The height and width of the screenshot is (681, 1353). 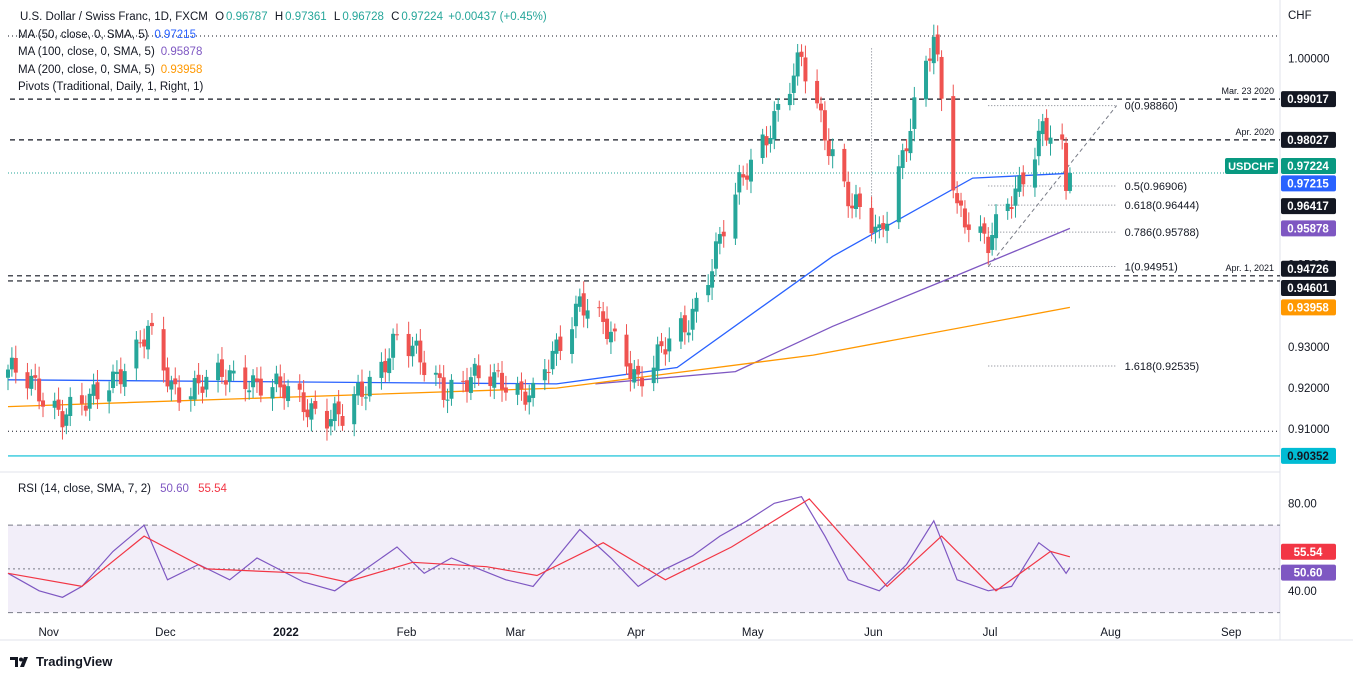 I want to click on ma50-legend: MA (50, close, 0, SMA, 5) 0.97215, so click(x=107, y=34).